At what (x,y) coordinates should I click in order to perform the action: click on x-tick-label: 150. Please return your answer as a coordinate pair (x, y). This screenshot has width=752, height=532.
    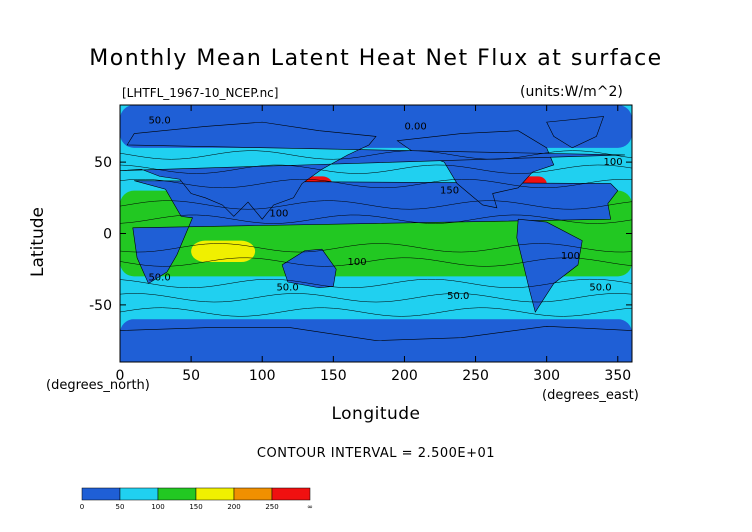
    Looking at the image, I should click on (333, 376).